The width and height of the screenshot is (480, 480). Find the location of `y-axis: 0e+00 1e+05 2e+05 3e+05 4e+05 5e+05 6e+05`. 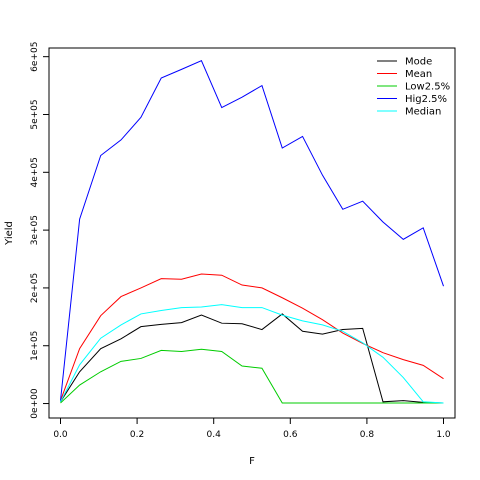

y-axis: 0e+00 1e+05 2e+05 3e+05 4e+05 5e+05 6e+05 is located at coordinates (39, 230).